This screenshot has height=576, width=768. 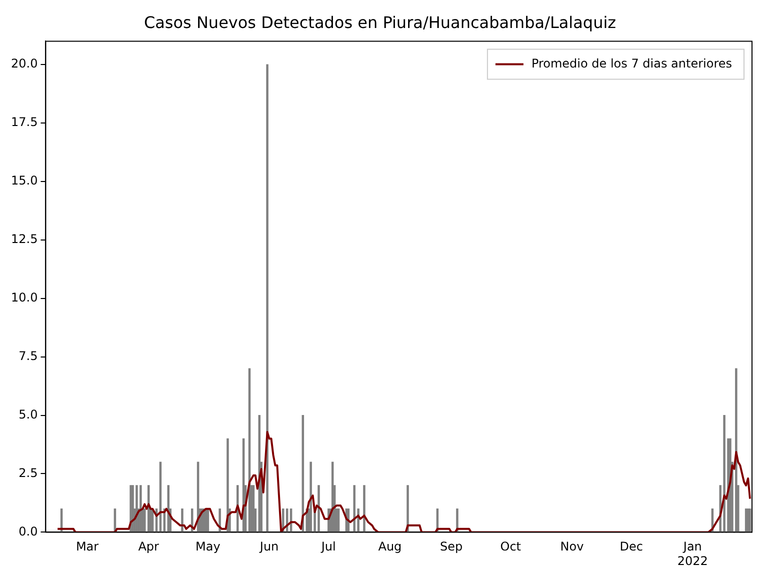 What do you see at coordinates (87, 547) in the screenshot?
I see `x-tick-label: Mar` at bounding box center [87, 547].